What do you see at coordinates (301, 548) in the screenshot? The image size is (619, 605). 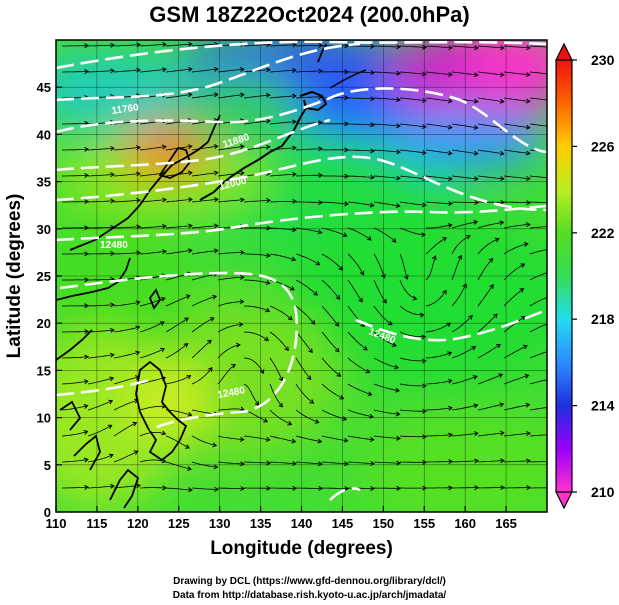 I see `x-axis-label: Longitude (degrees)` at bounding box center [301, 548].